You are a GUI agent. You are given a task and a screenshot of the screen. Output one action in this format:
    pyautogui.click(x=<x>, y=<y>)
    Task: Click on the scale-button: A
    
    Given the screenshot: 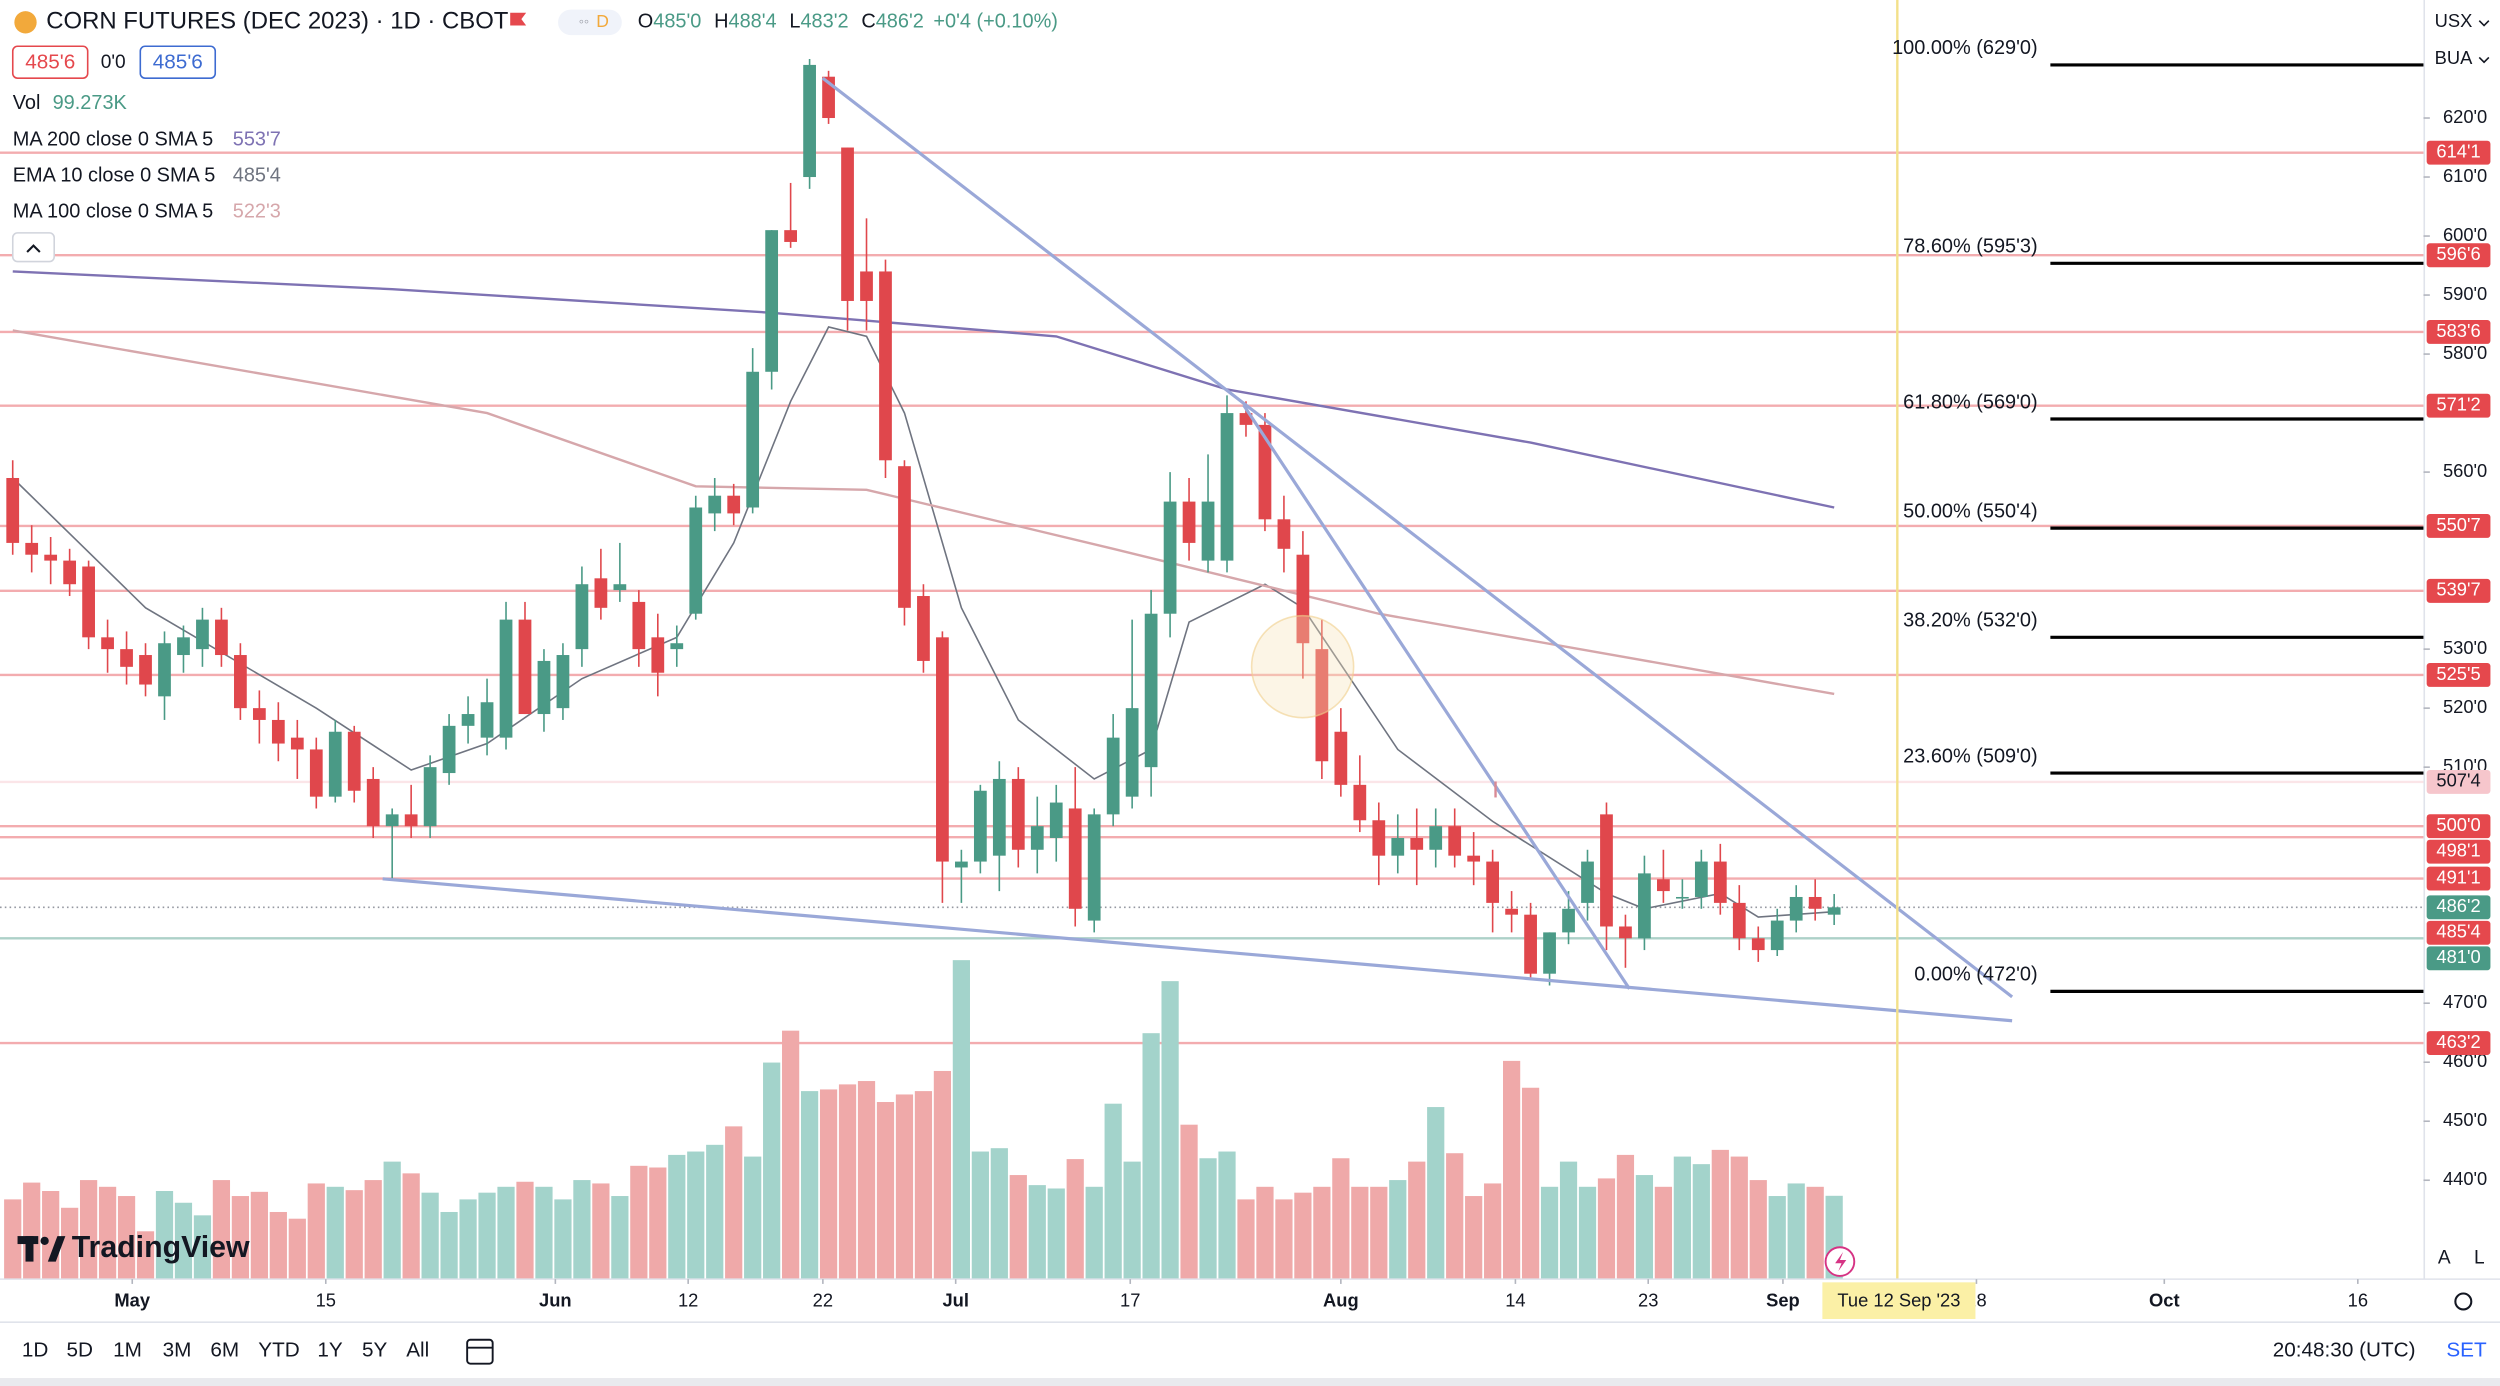 What is the action you would take?
    pyautogui.click(x=2444, y=1257)
    